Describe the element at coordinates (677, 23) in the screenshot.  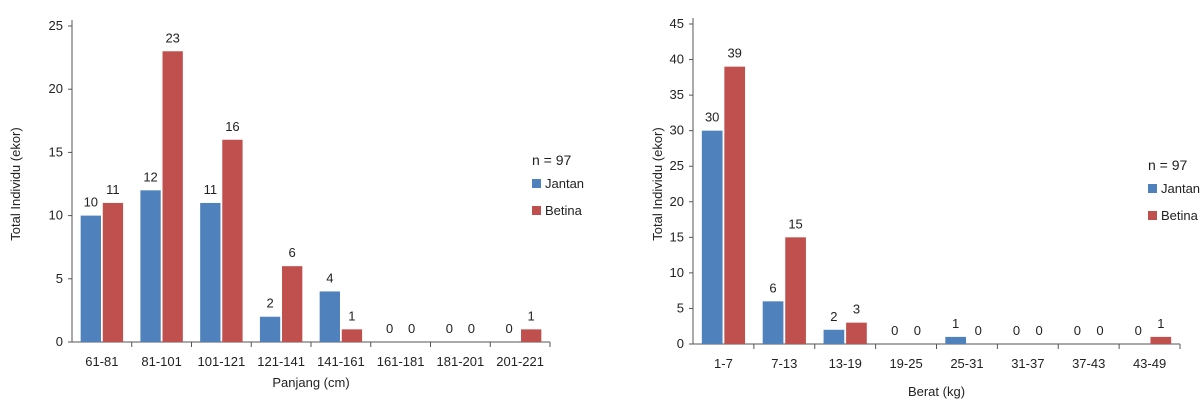
I see `y-tick-label: 45` at that location.